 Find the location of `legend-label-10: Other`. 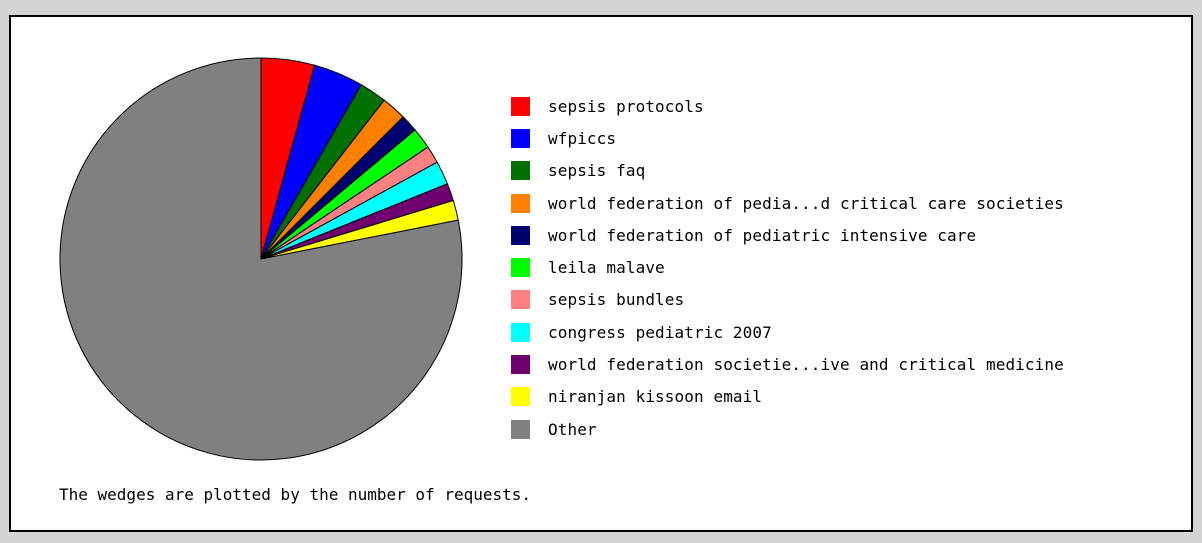

legend-label-10: Other is located at coordinates (572, 429).